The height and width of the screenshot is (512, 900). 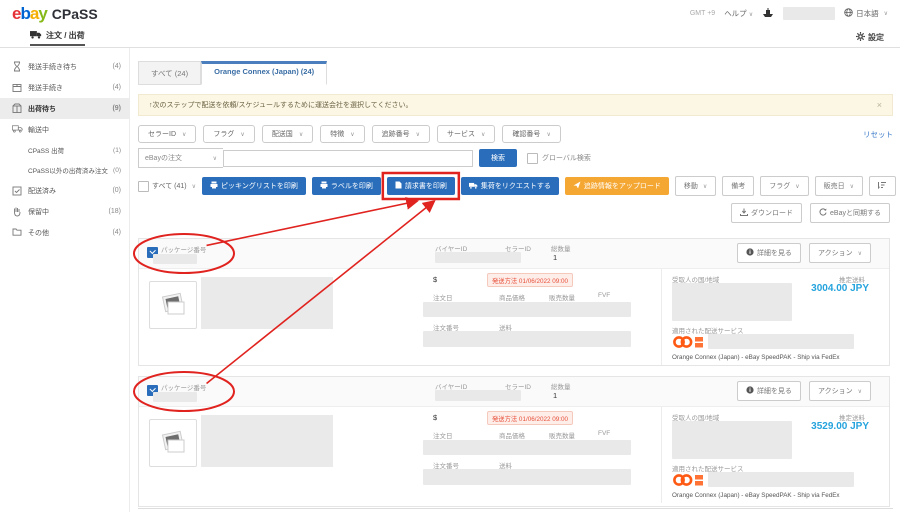 What do you see at coordinates (346, 186) in the screenshot?
I see `print-labels-button: ラベルを印刷` at bounding box center [346, 186].